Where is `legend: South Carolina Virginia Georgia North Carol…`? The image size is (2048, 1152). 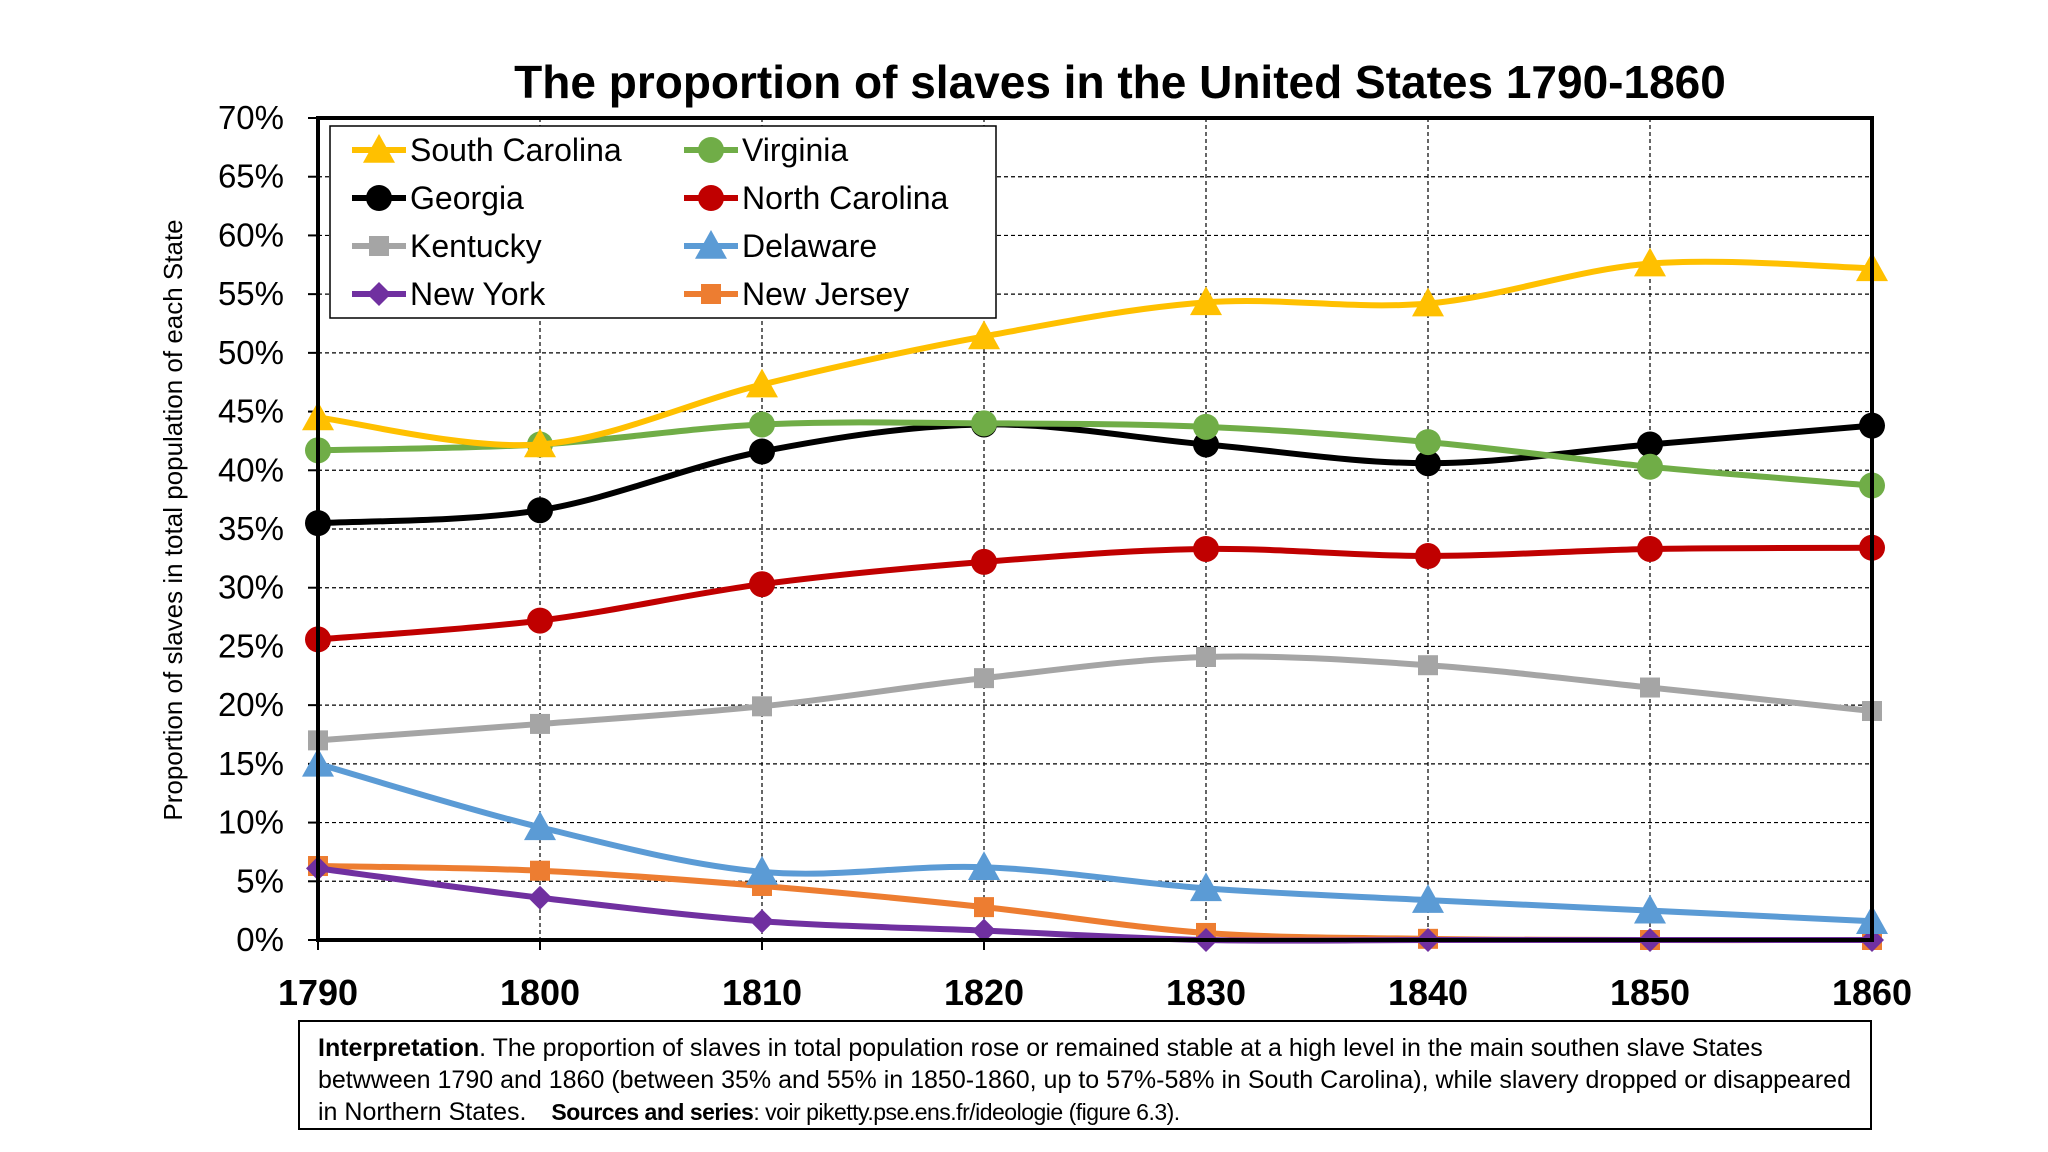 legend: South Carolina Virginia Georgia North Carol… is located at coordinates (663, 222).